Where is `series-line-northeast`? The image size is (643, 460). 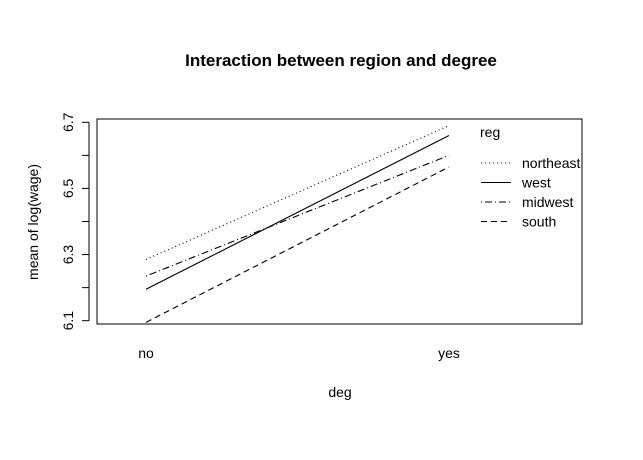 series-line-northeast is located at coordinates (297, 193).